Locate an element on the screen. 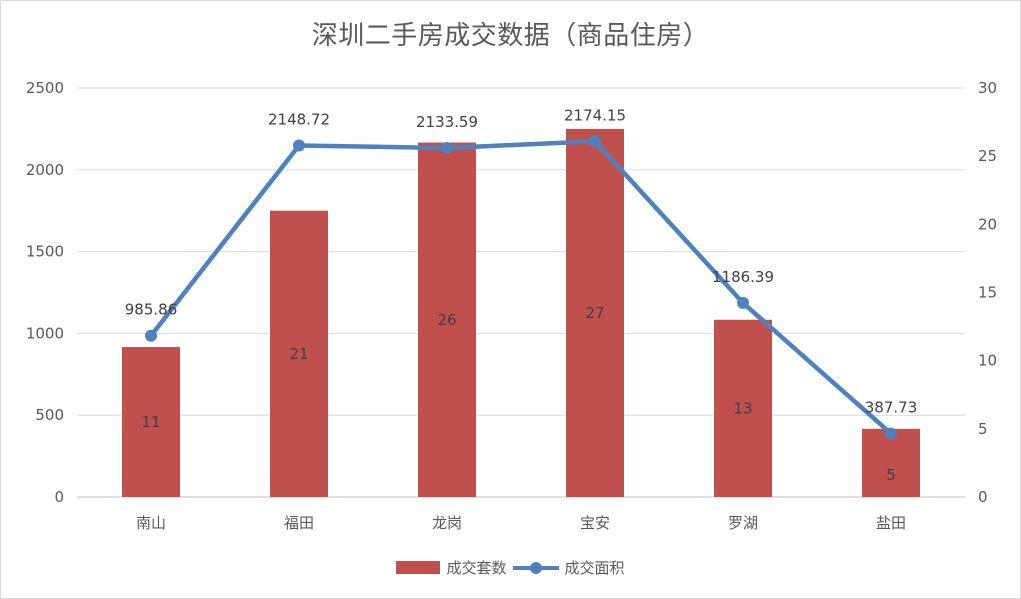 The height and width of the screenshot is (599, 1021). bar-data-label: 13 is located at coordinates (742, 408).